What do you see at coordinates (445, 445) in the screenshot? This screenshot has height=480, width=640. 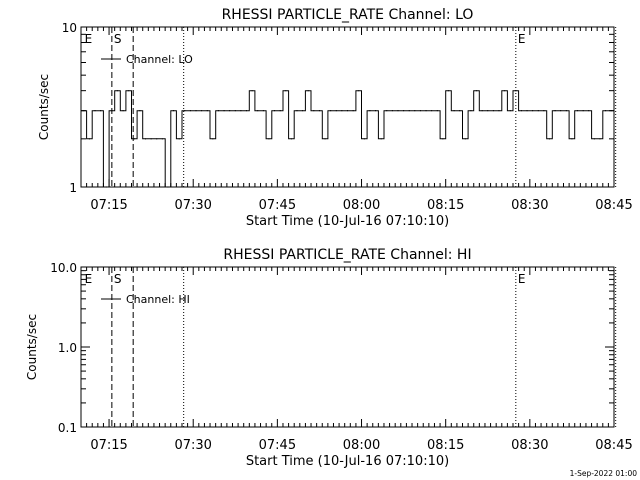 I see `x-tick-label: 08:15` at bounding box center [445, 445].